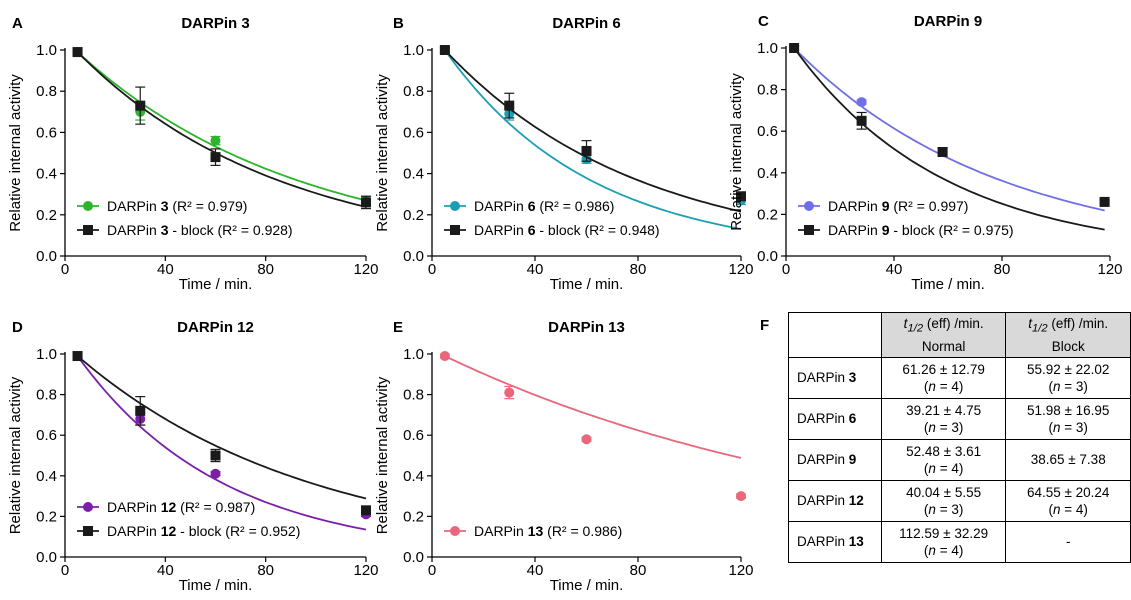 The image size is (1131, 600). I want to click on chart-title: DARPin 6, so click(586, 23).